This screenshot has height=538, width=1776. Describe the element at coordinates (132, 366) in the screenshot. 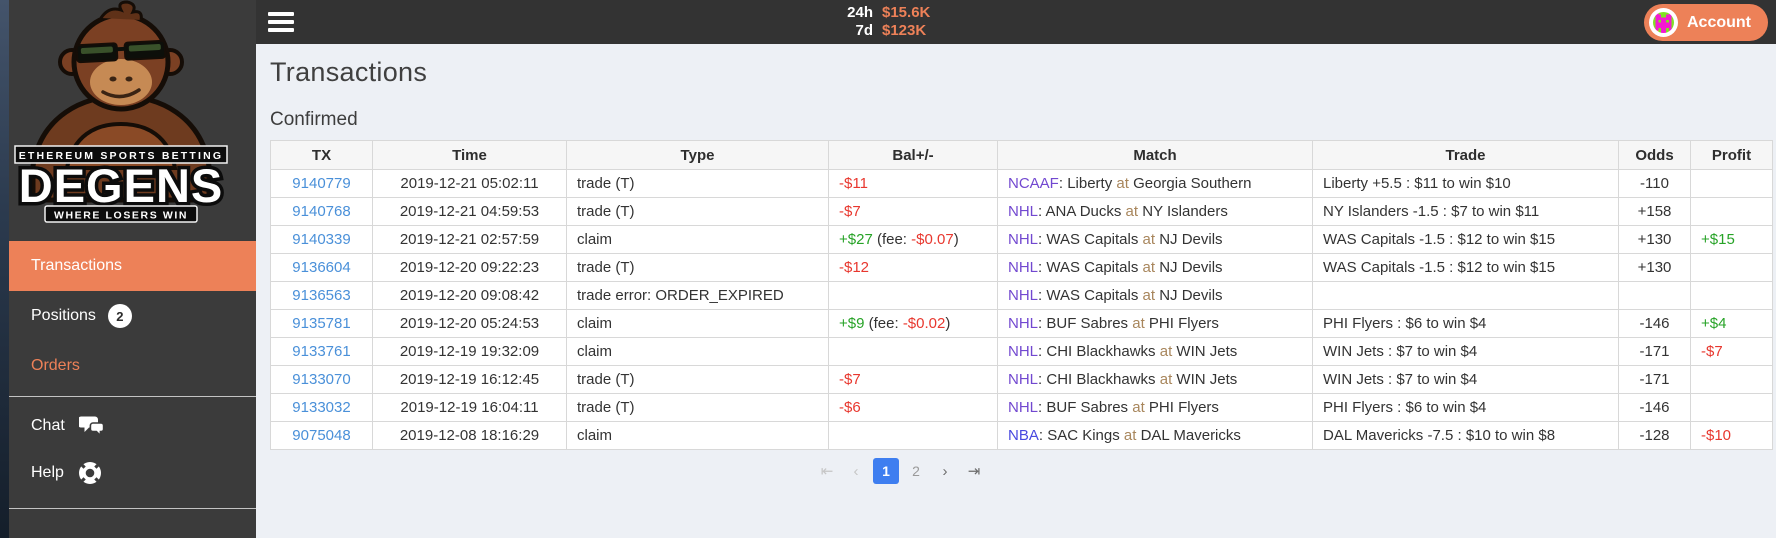

I see `sidebar-item-orders: Orders` at that location.